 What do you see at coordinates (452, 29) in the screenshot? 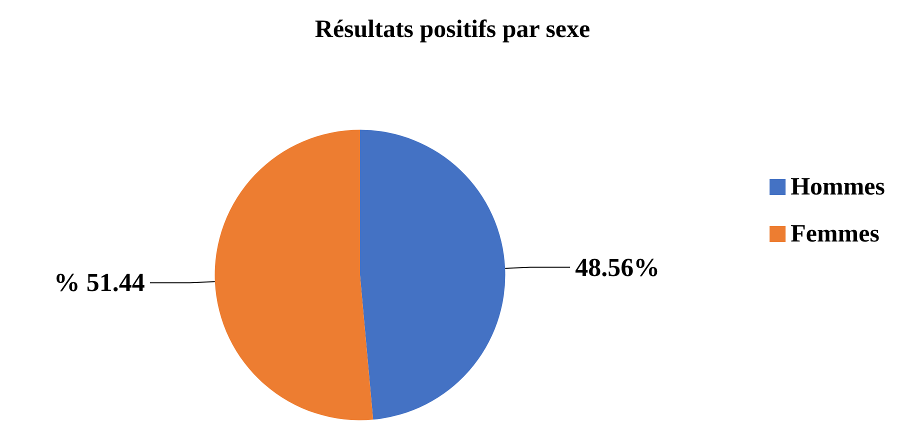
I see `chart-title: Résultats positifs par sexe` at bounding box center [452, 29].